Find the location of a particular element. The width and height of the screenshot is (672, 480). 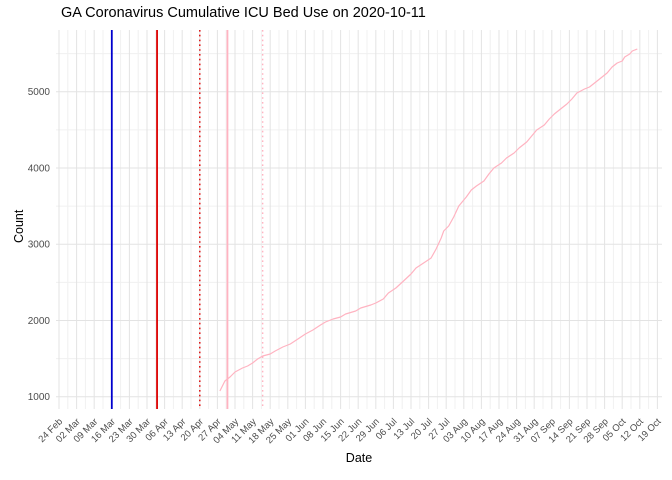

y-tick-label: 3000 is located at coordinates (39, 245).